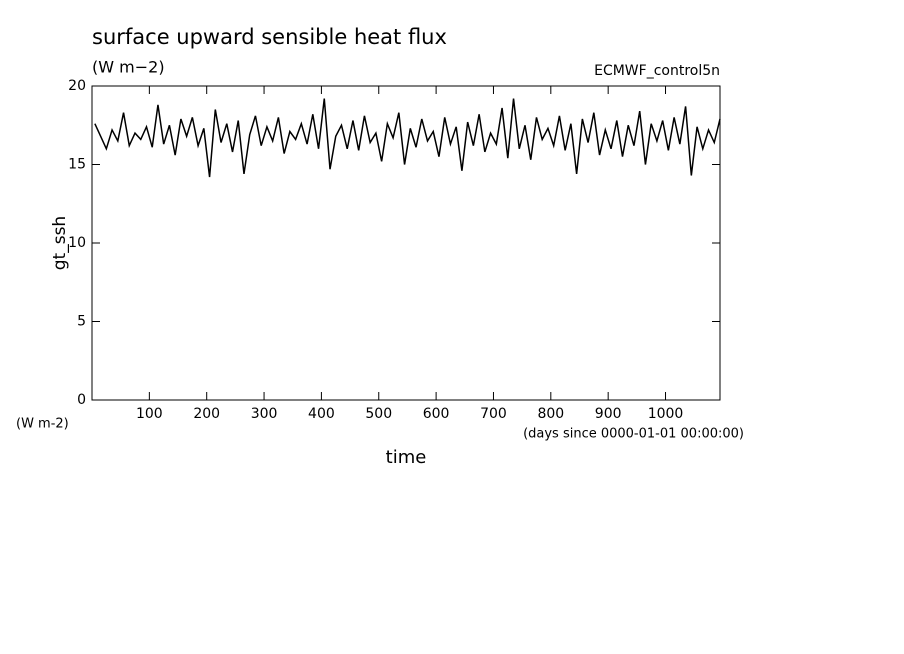 Image resolution: width=904 pixels, height=654 pixels. What do you see at coordinates (657, 71) in the screenshot?
I see `dataset-label: ECMWF_control5n` at bounding box center [657, 71].